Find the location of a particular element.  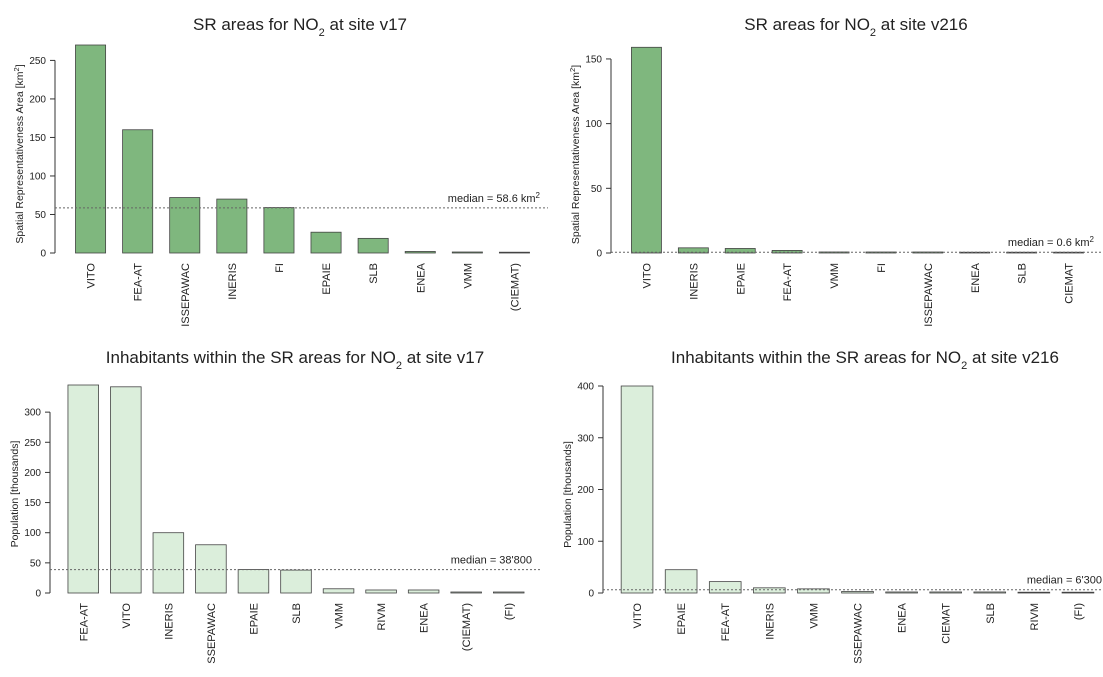

x-category-label: CIEMAT is located at coordinates (1070, 283).